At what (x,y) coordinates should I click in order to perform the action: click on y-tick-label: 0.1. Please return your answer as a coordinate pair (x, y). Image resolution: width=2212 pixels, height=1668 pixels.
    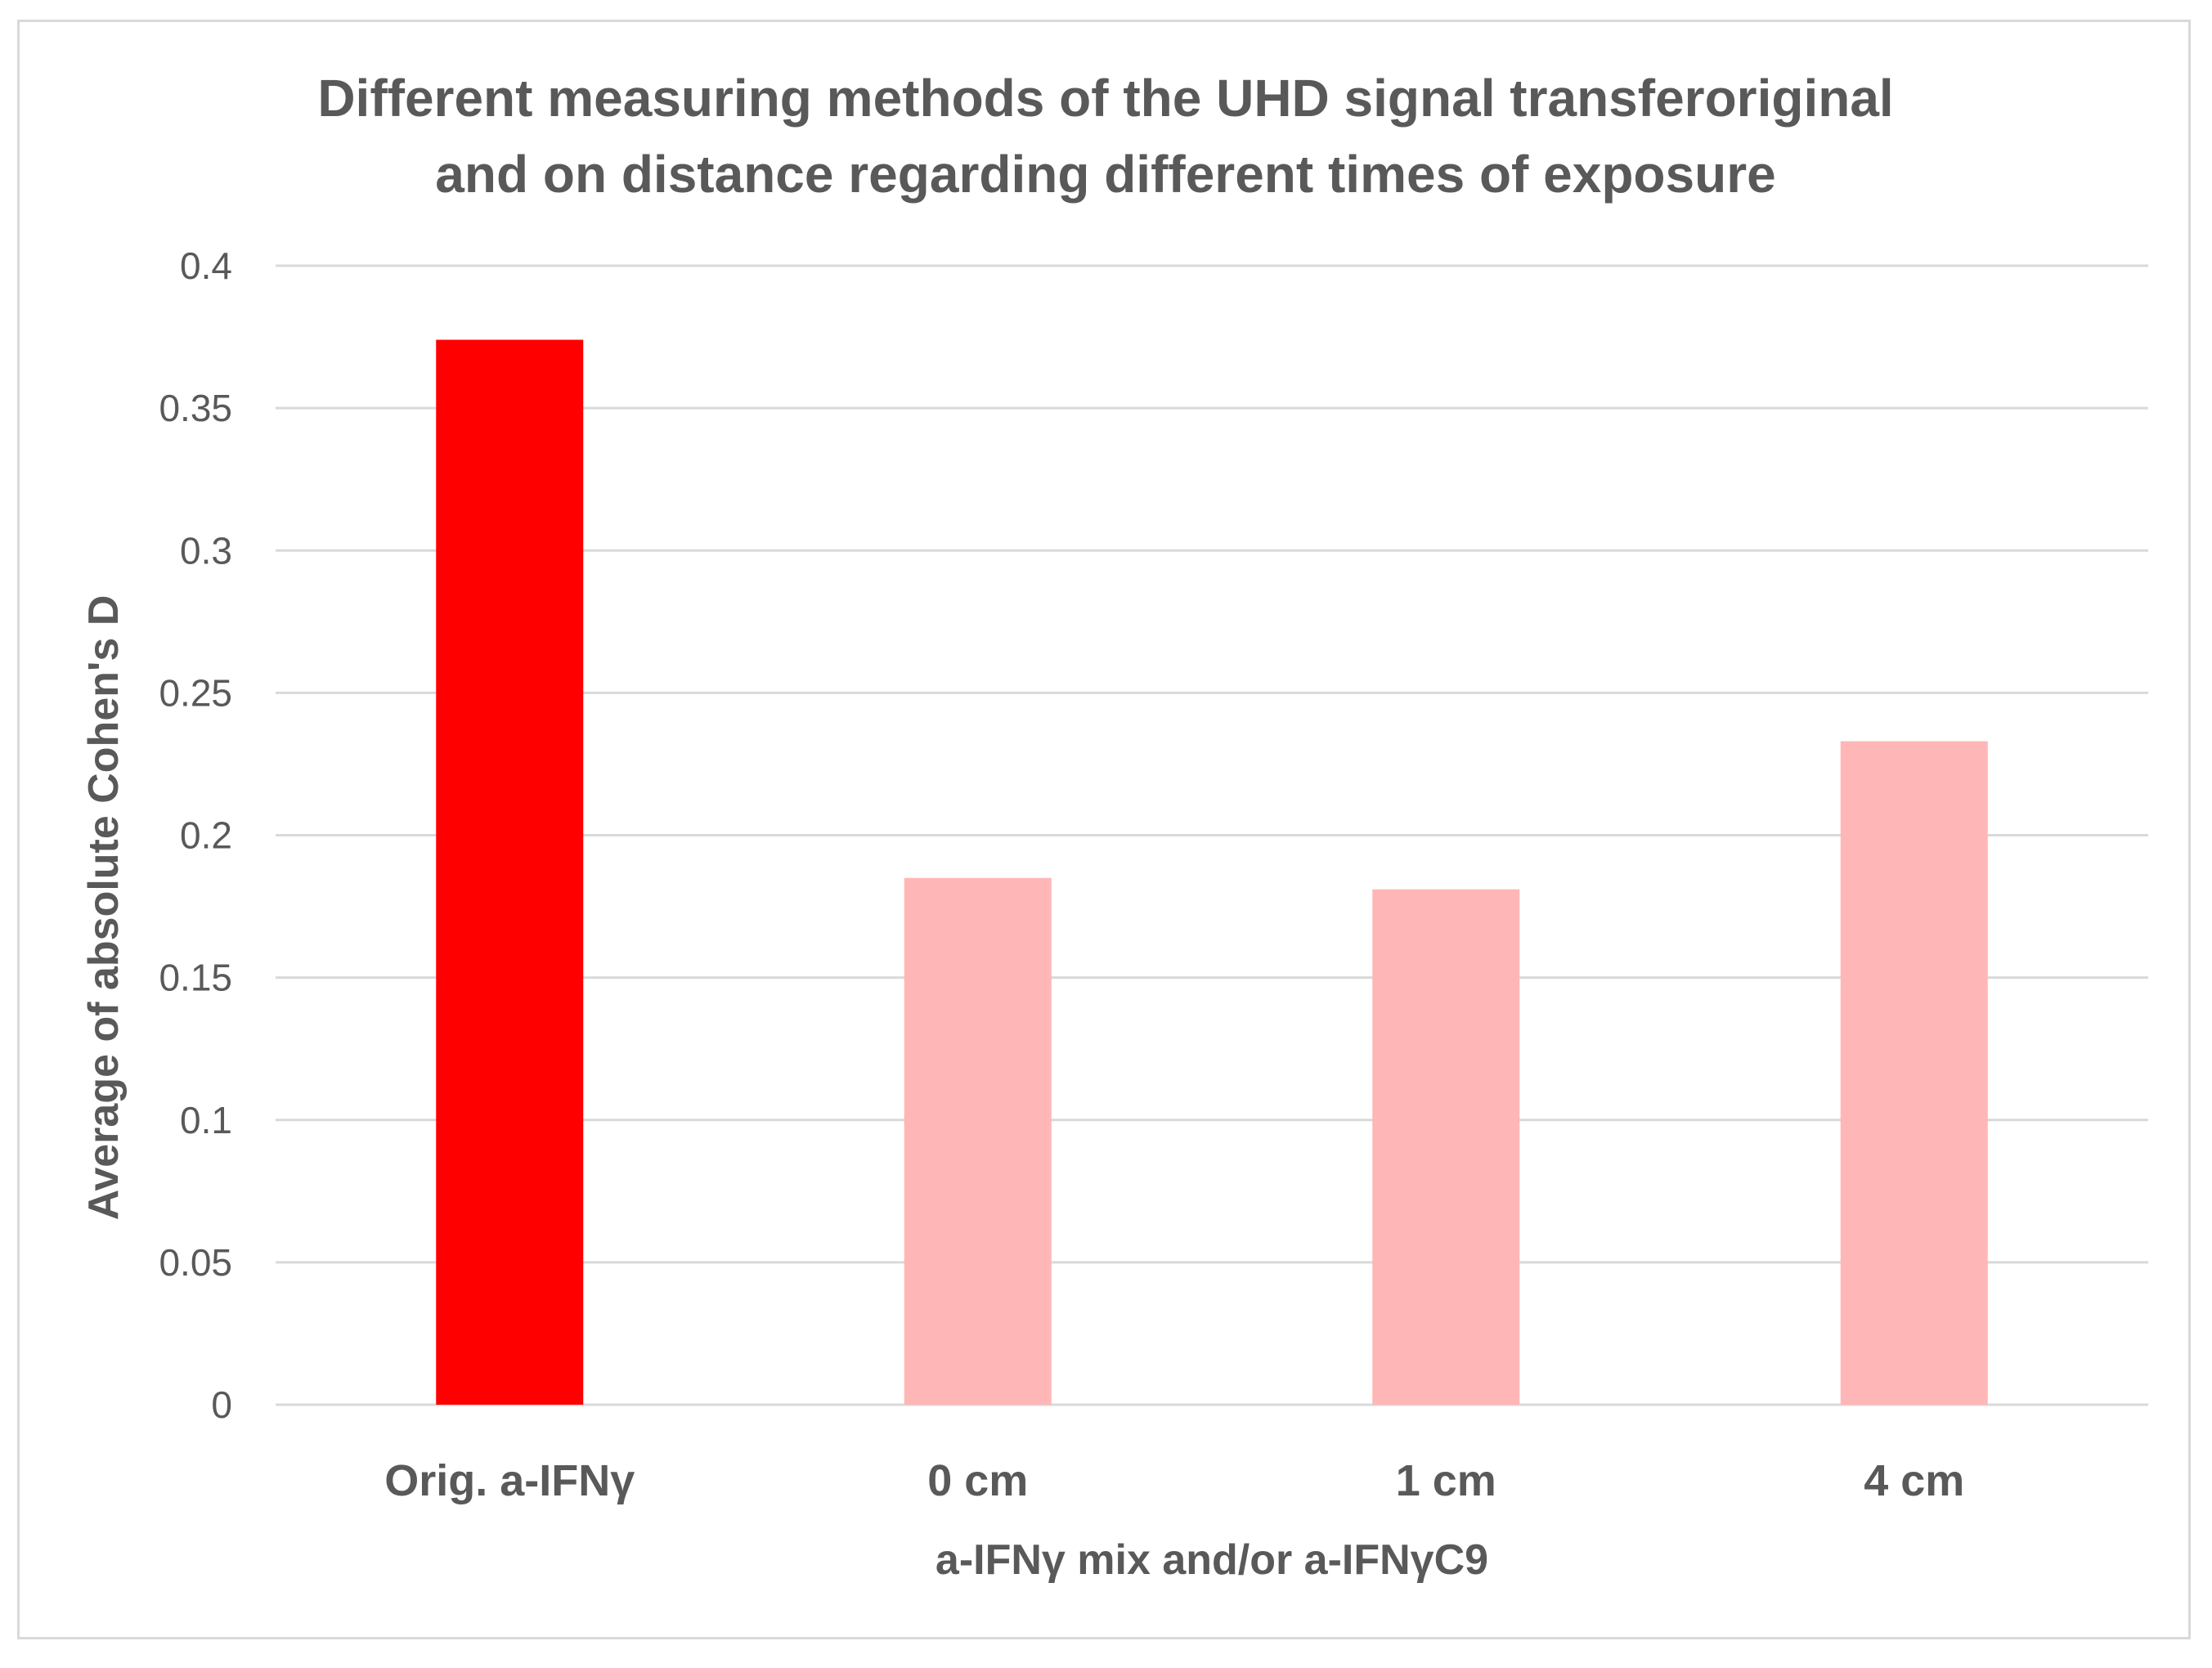
    Looking at the image, I should click on (206, 1120).